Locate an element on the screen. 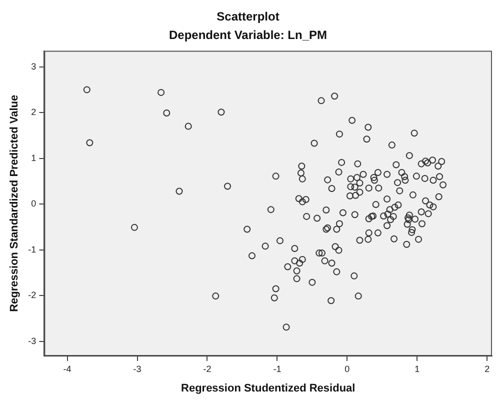  x-tick-label: 1 is located at coordinates (417, 369).